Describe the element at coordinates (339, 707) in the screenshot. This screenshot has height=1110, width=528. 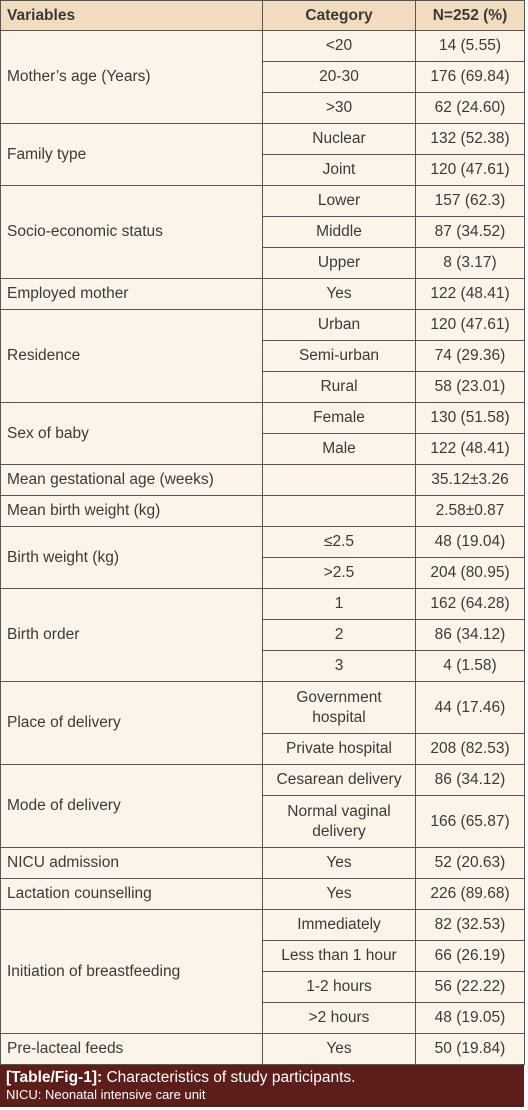
I see `category-cell: Government hospital` at that location.